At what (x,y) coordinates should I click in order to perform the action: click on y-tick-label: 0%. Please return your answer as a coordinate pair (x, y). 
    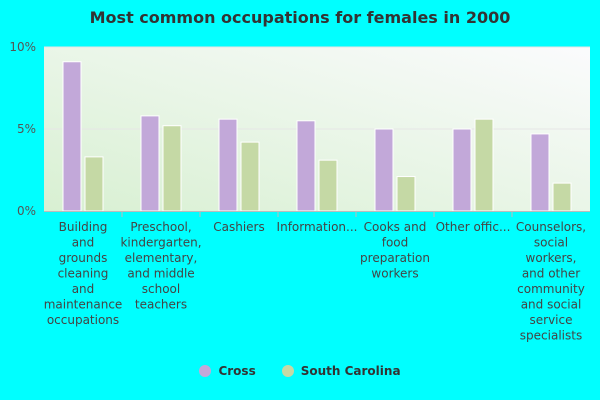
    Looking at the image, I should click on (26, 211).